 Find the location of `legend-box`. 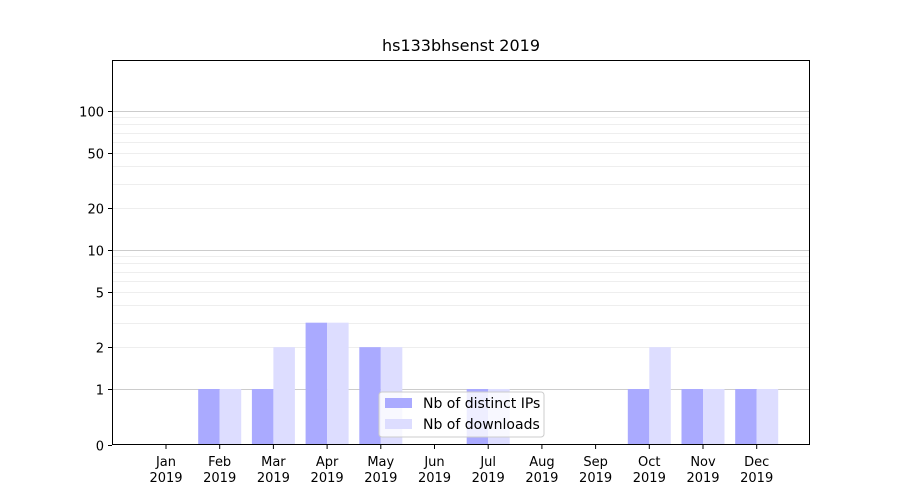

legend-box is located at coordinates (461, 414).